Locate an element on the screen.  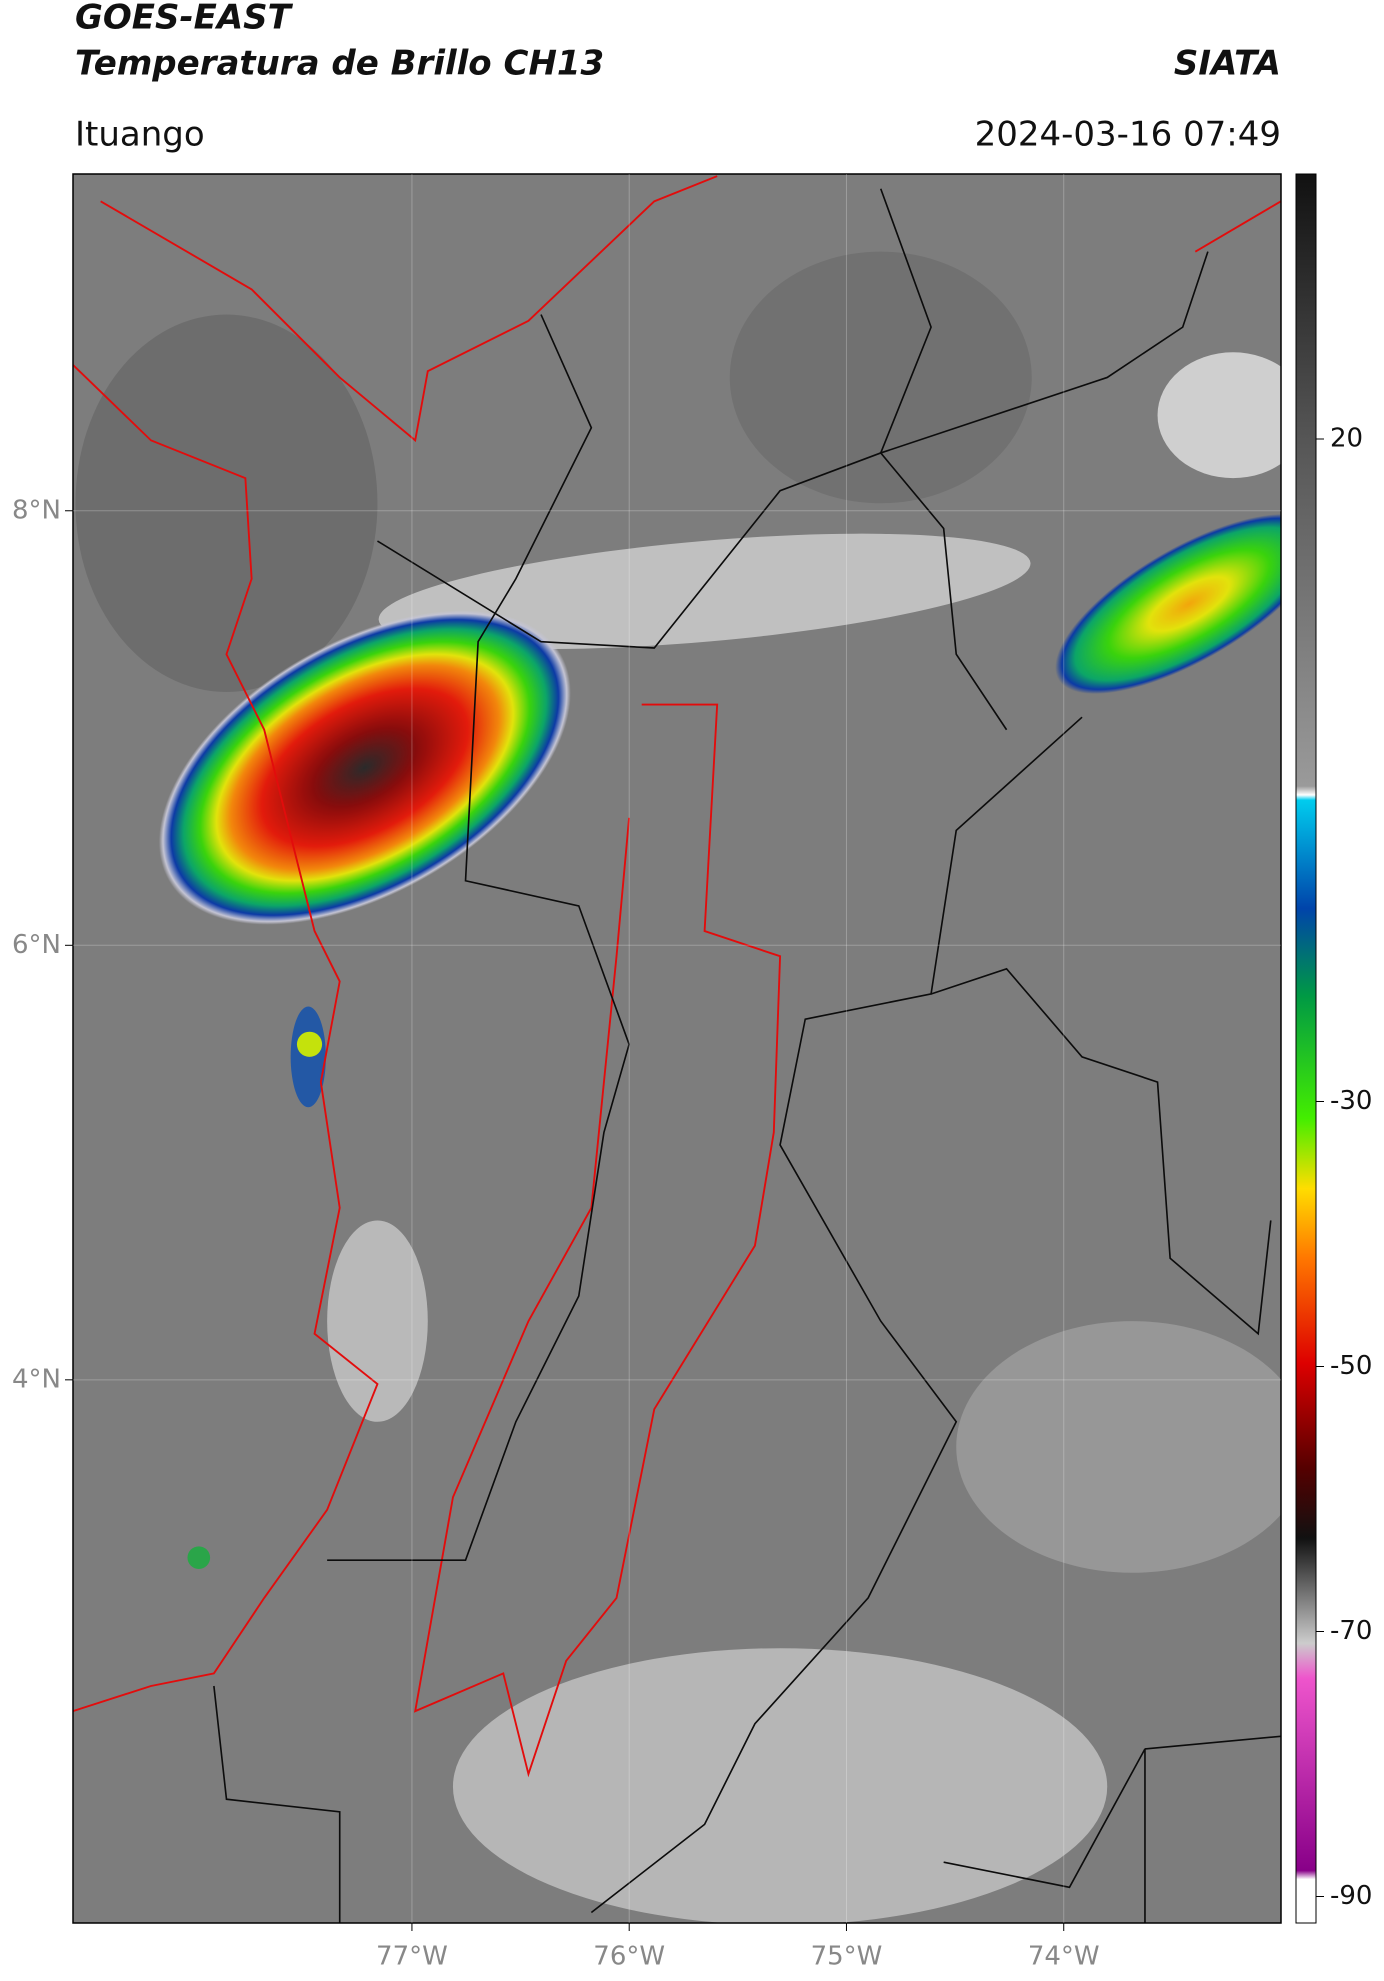
colorbar-tick-label: -70 is located at coordinates (1351, 1631).